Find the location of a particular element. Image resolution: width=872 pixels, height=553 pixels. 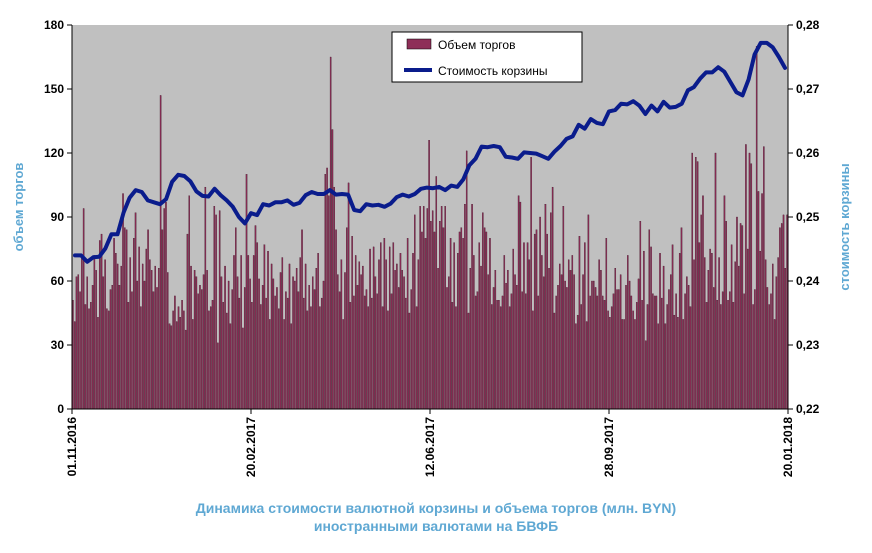

left-axis-ticks: 0 30 60 90 120 150 180 is located at coordinates (58, 217).